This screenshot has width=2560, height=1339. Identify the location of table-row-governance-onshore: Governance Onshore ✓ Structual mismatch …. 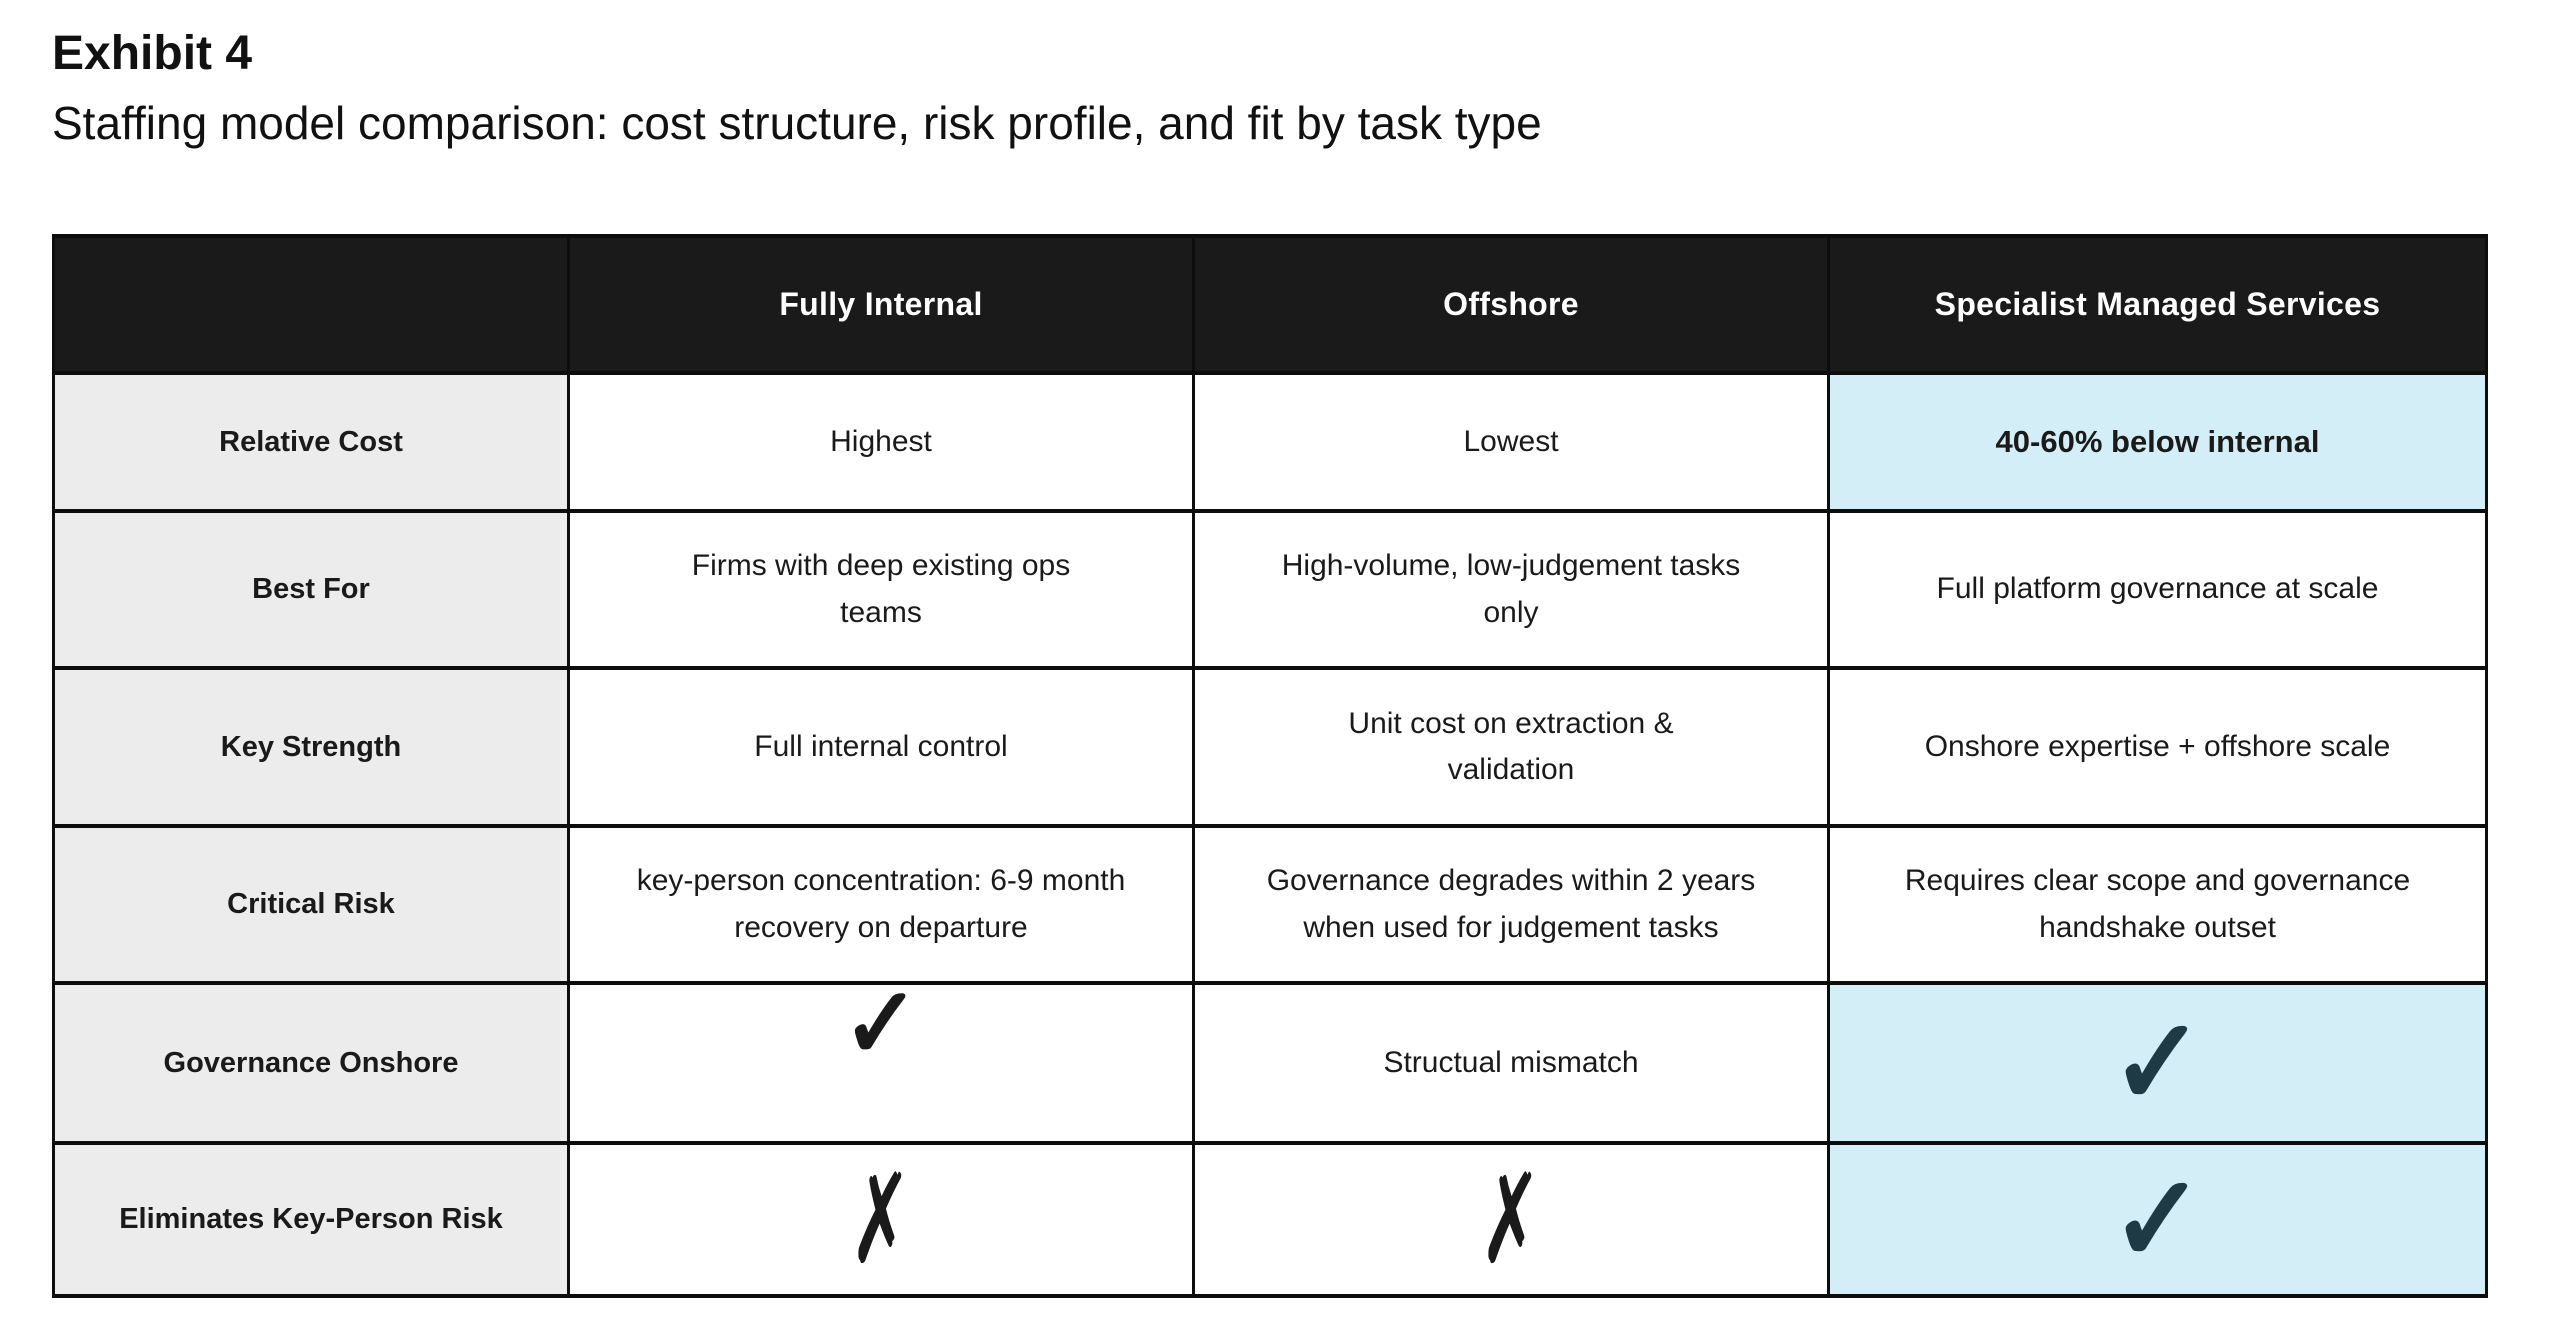
(1270, 1057).